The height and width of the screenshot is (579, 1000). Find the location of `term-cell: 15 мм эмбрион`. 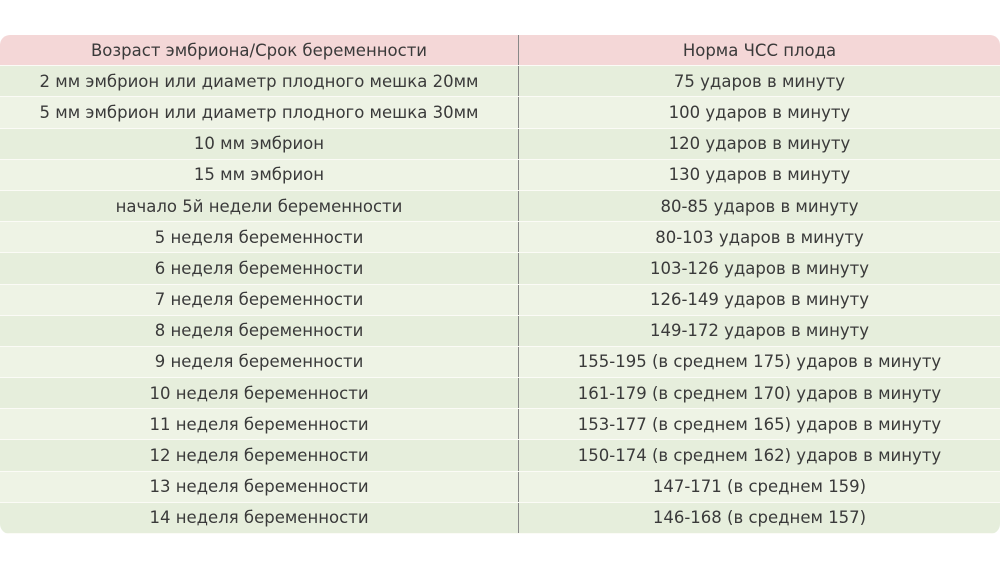

term-cell: 15 мм эмбрион is located at coordinates (259, 175).